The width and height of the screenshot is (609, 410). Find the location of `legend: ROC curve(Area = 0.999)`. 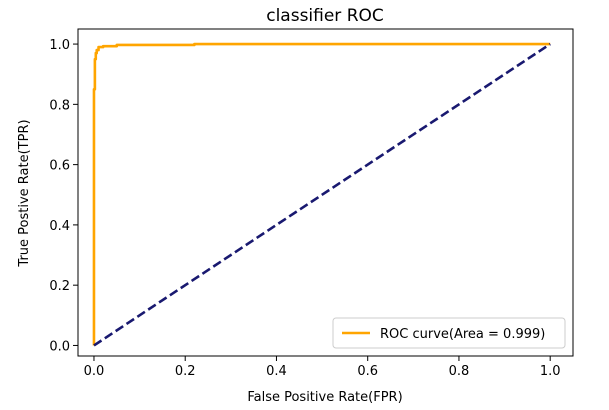

legend: ROC curve(Area = 0.999) is located at coordinates (449, 333).